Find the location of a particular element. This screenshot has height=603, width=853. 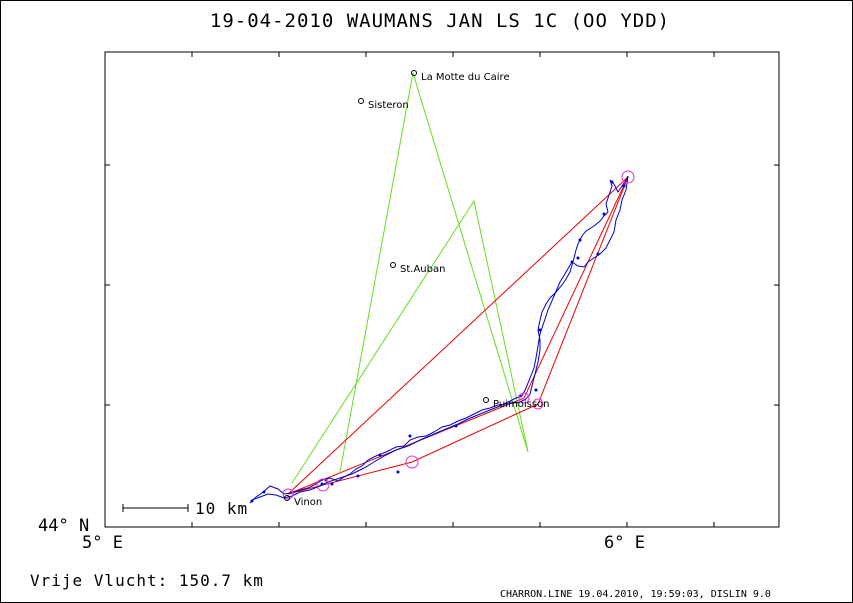

lon-label-5e: 5° E is located at coordinates (102, 543).